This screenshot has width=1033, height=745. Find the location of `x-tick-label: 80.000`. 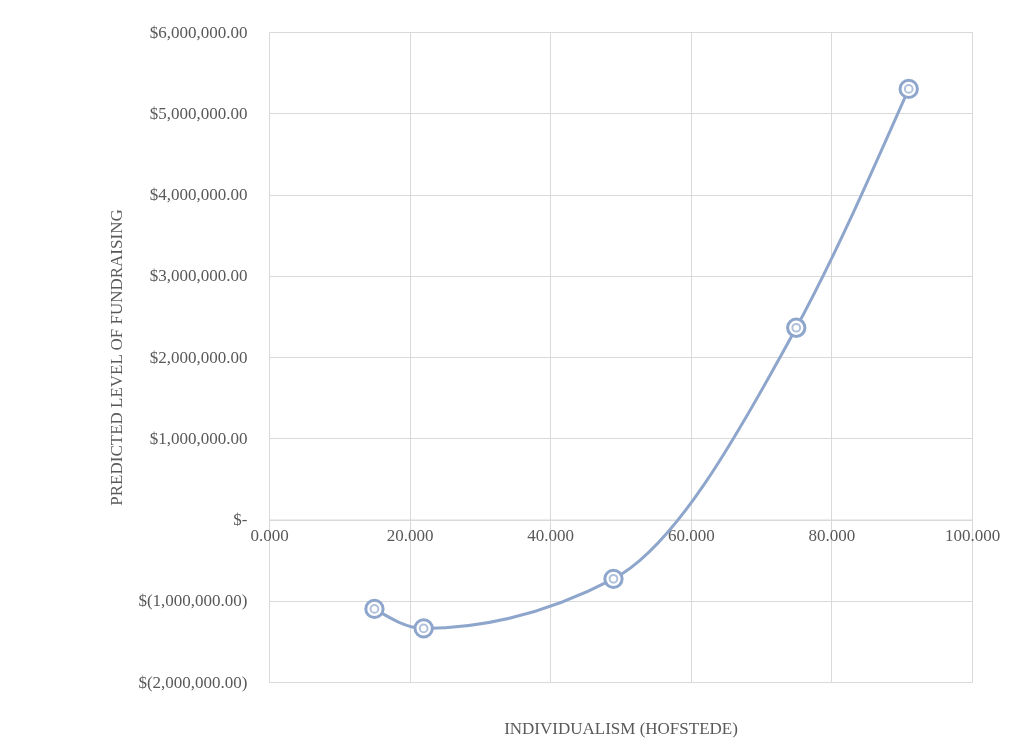

x-tick-label: 80.000 is located at coordinates (832, 535).